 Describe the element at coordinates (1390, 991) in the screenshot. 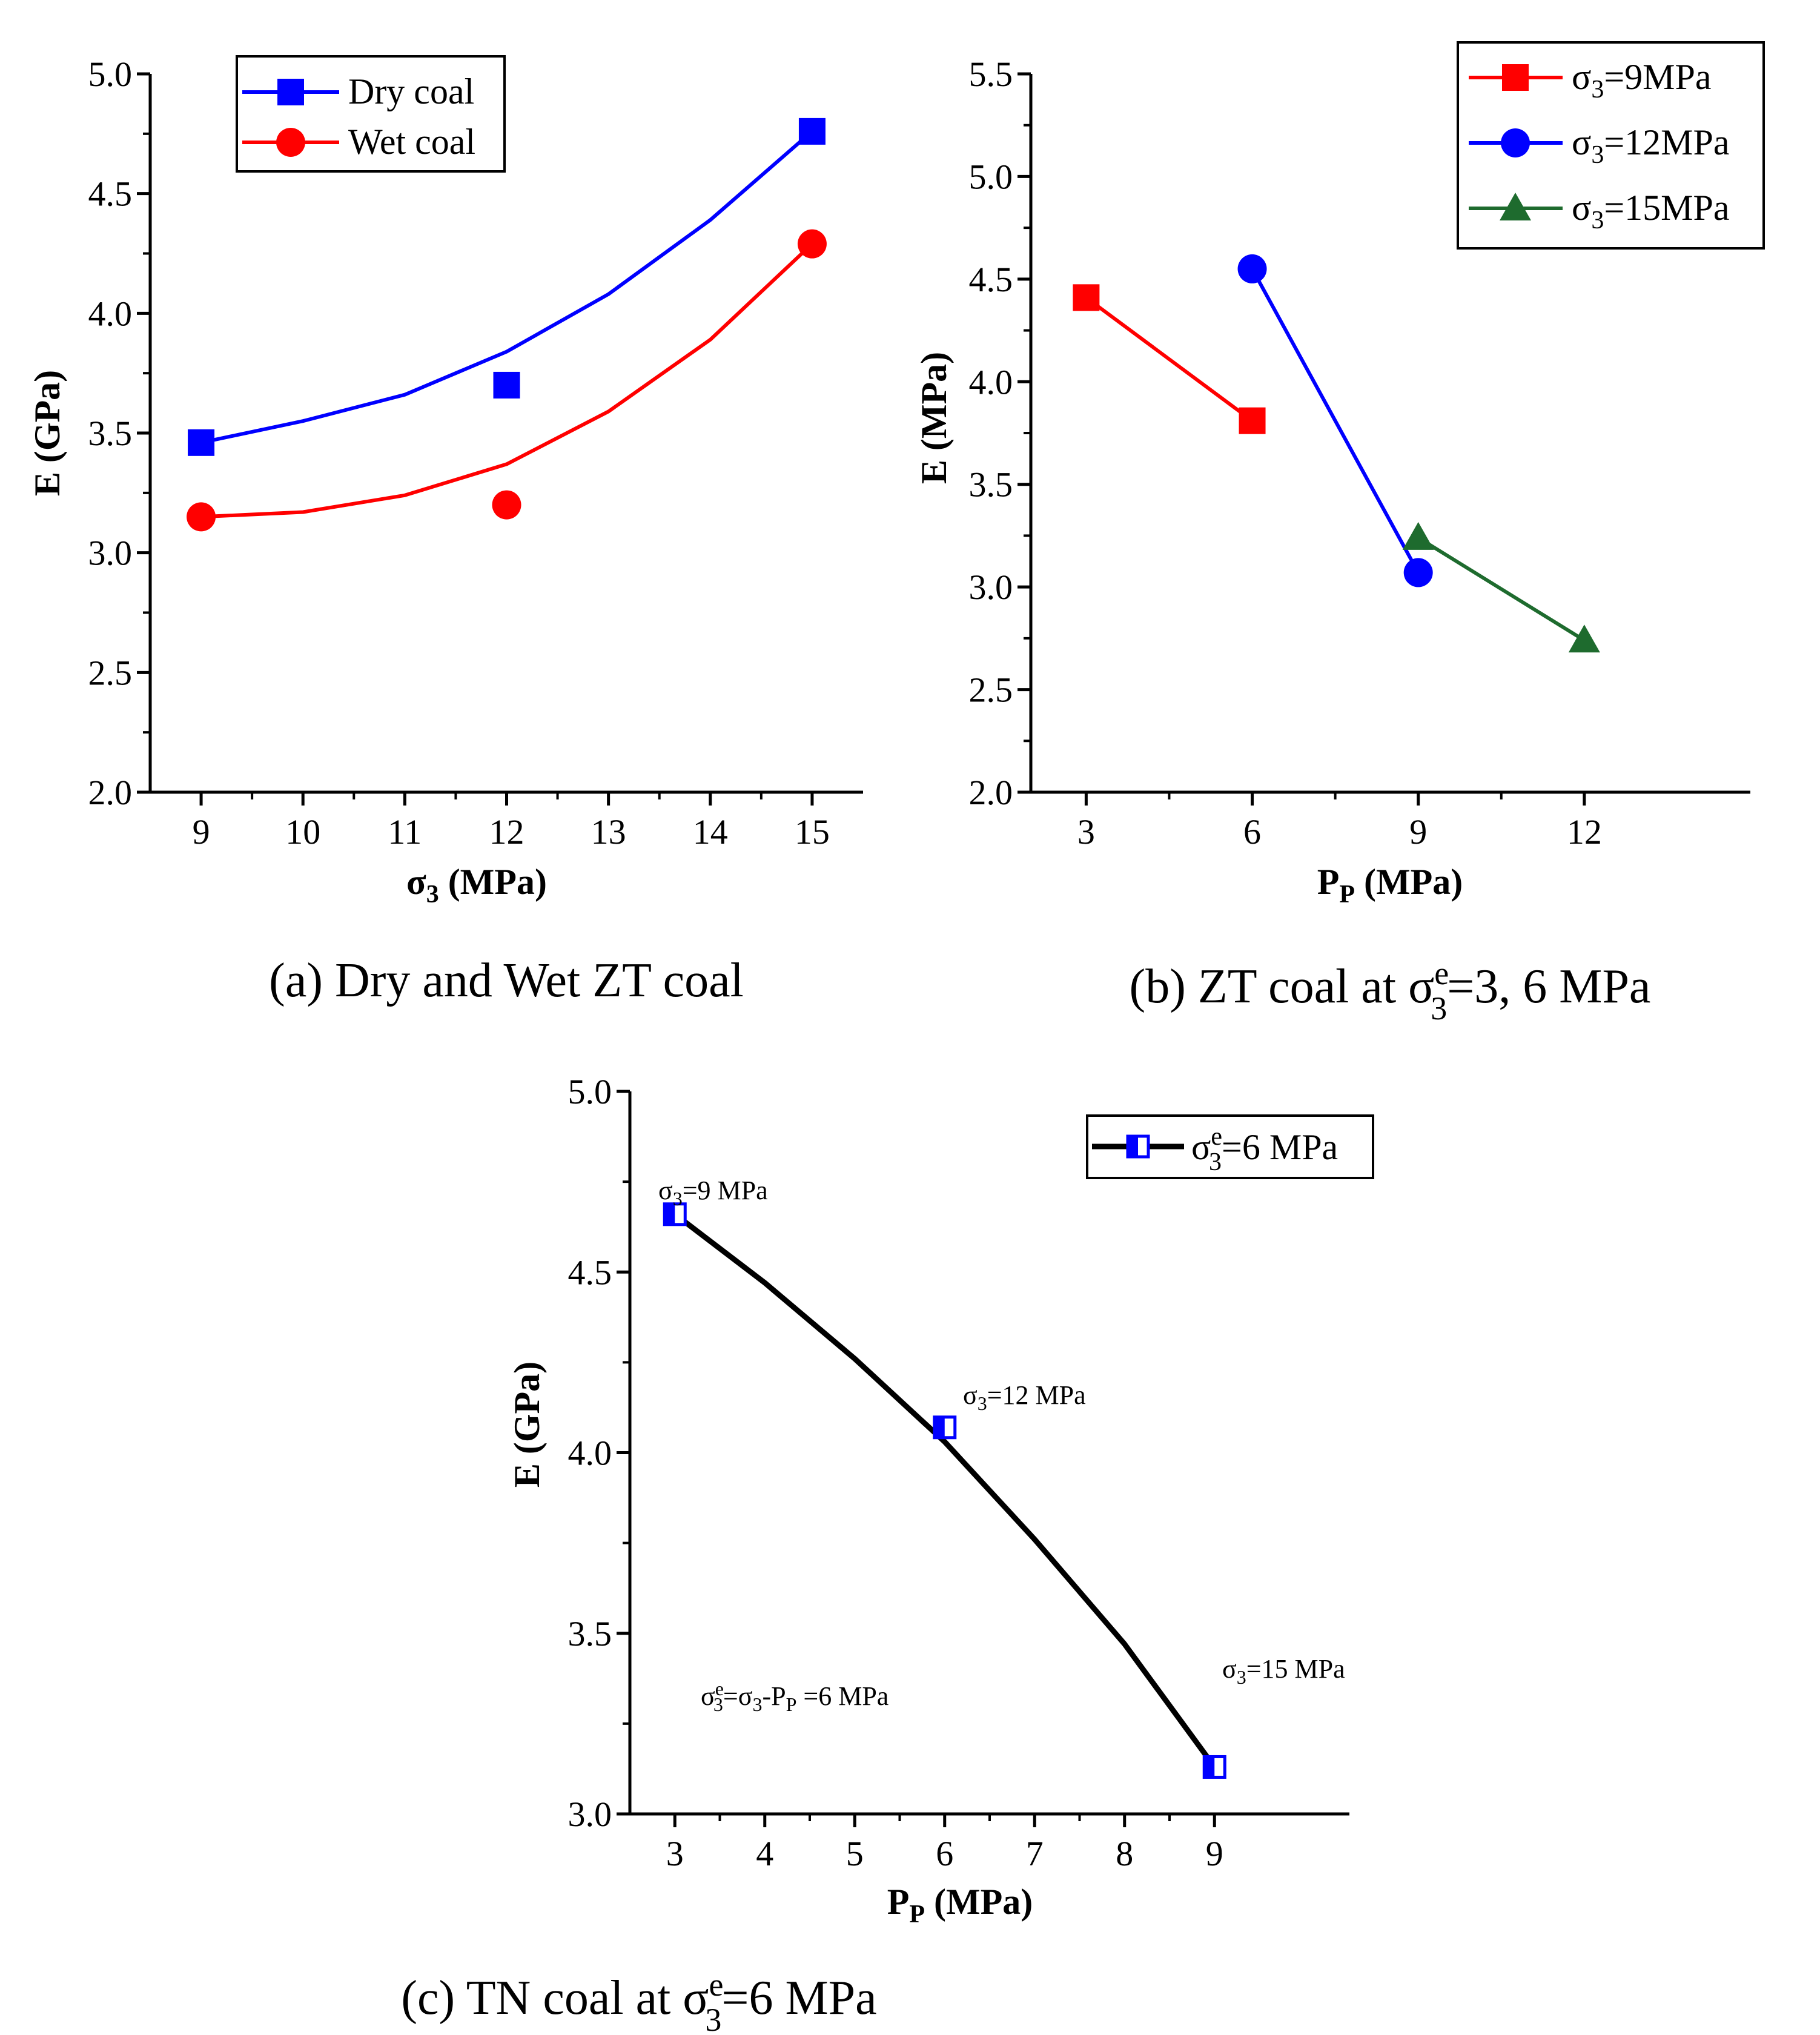

I see `panel-b-caption: (b) ZT coal at σe 3=3, 6 MPa` at that location.